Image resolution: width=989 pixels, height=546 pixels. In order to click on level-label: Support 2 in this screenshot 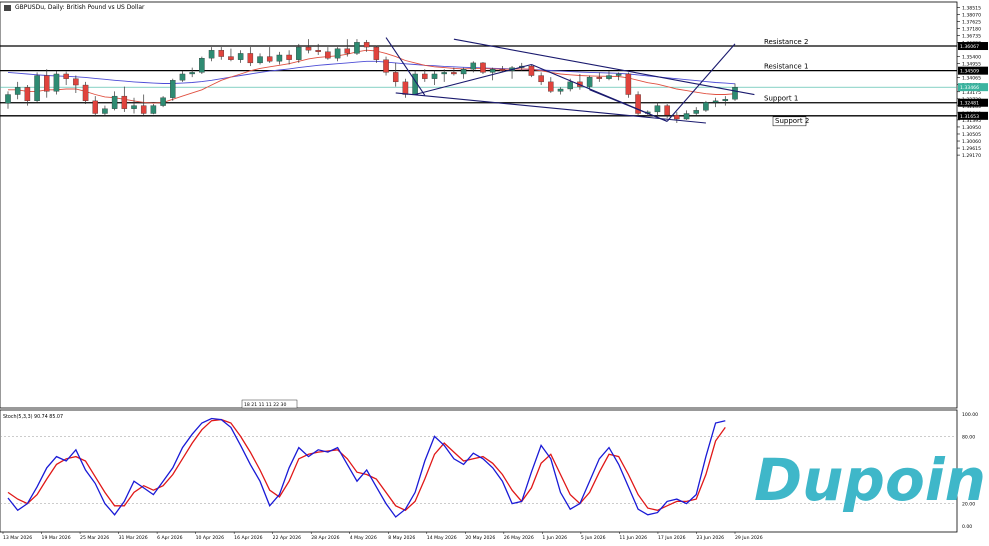, I will do `click(792, 121)`.